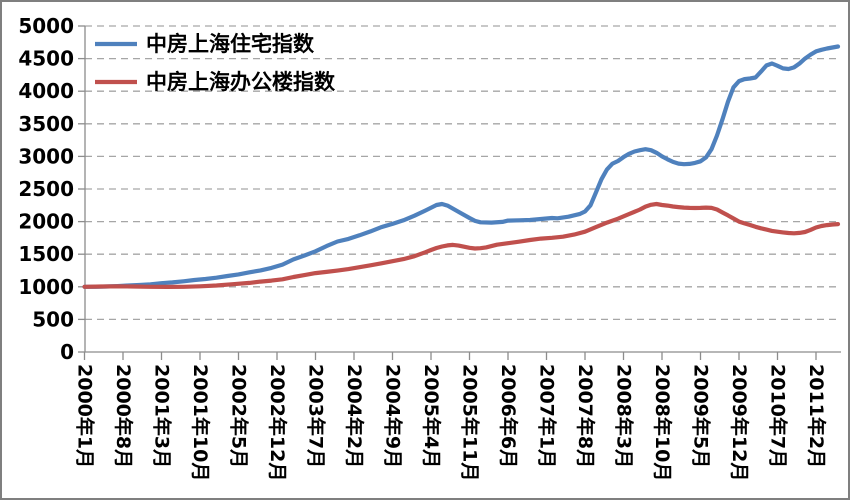  What do you see at coordinates (662, 422) in the screenshot?
I see `x-tick-label: 2008年10月` at bounding box center [662, 422].